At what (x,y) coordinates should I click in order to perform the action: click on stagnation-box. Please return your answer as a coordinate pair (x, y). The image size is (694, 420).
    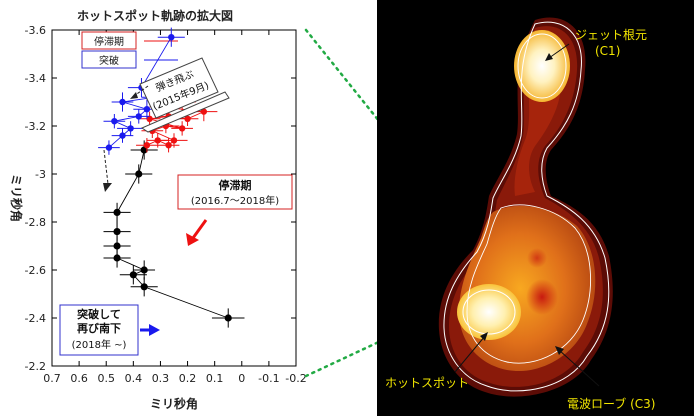
    Looking at the image, I should click on (235, 192).